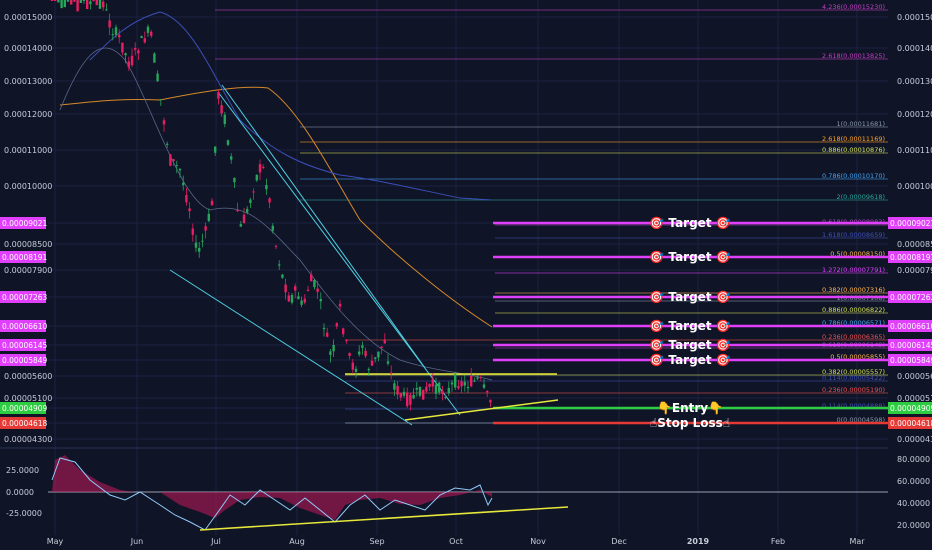 This screenshot has height=550, width=932. I want to click on price-badge-left-text: 0.00004909, so click(25, 408).